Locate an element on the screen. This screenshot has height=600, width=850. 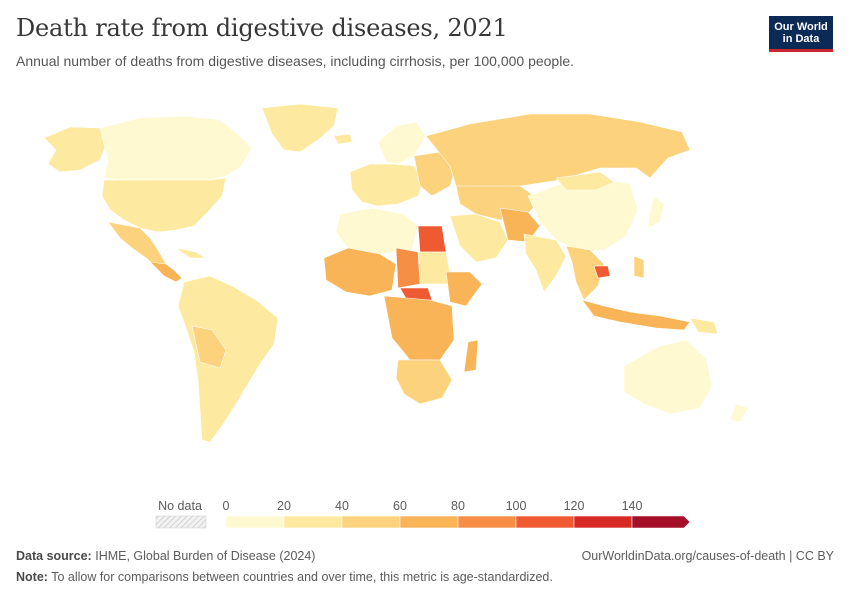
legend-tick-label: 80 is located at coordinates (458, 506).